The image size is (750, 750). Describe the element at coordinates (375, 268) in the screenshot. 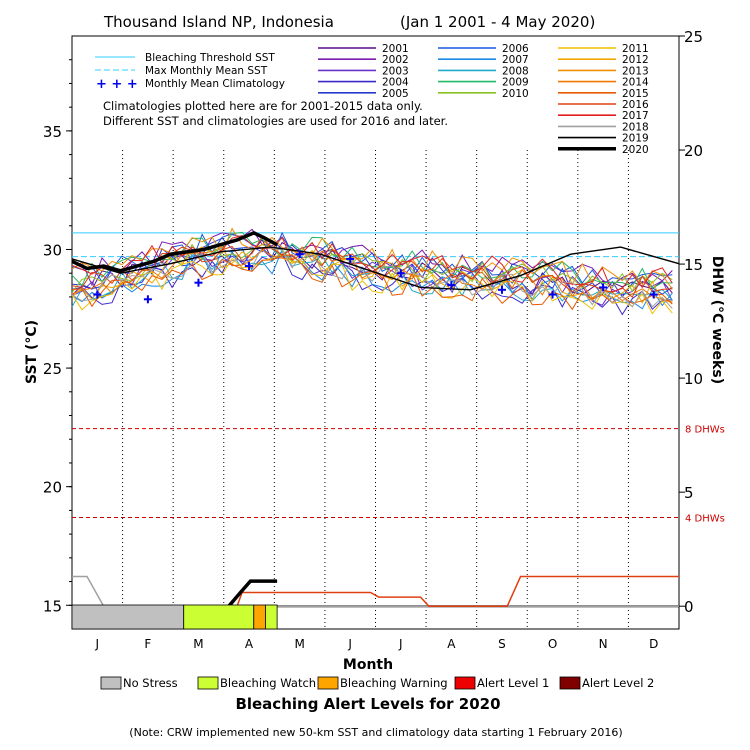

I see `sst-line-2019` at that location.